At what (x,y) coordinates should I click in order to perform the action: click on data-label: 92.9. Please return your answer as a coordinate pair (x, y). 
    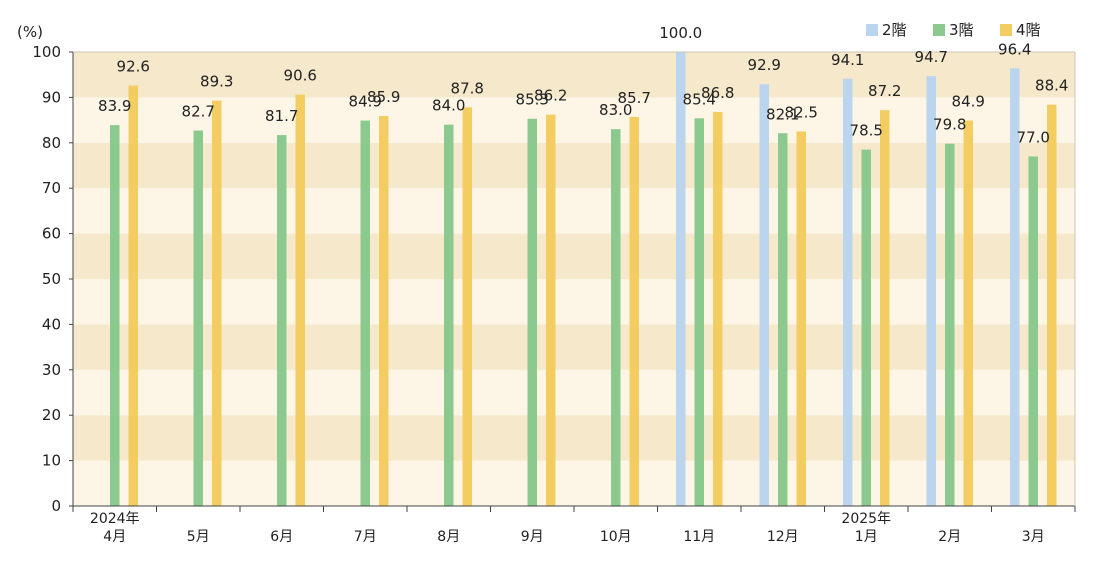
    Looking at the image, I should click on (764, 65).